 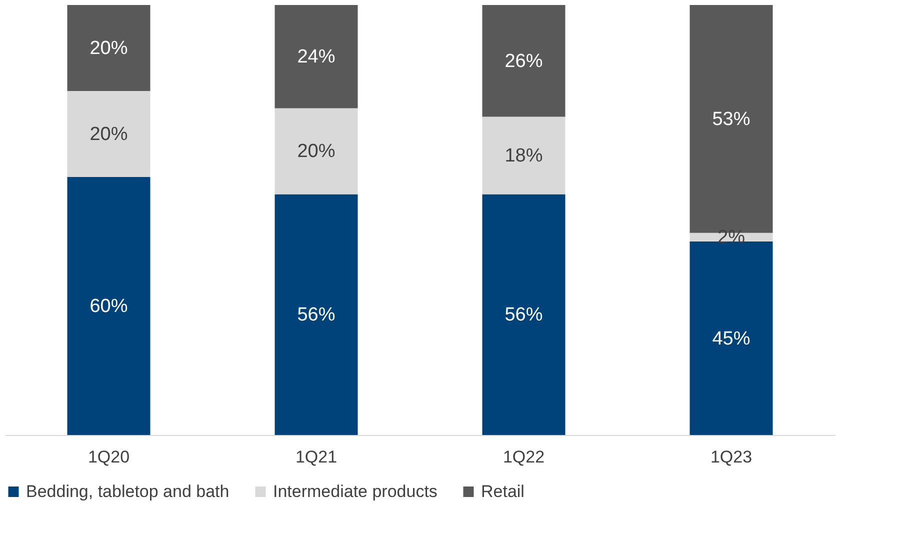 What do you see at coordinates (316, 457) in the screenshot?
I see `x-tick-label: 1Q21` at bounding box center [316, 457].